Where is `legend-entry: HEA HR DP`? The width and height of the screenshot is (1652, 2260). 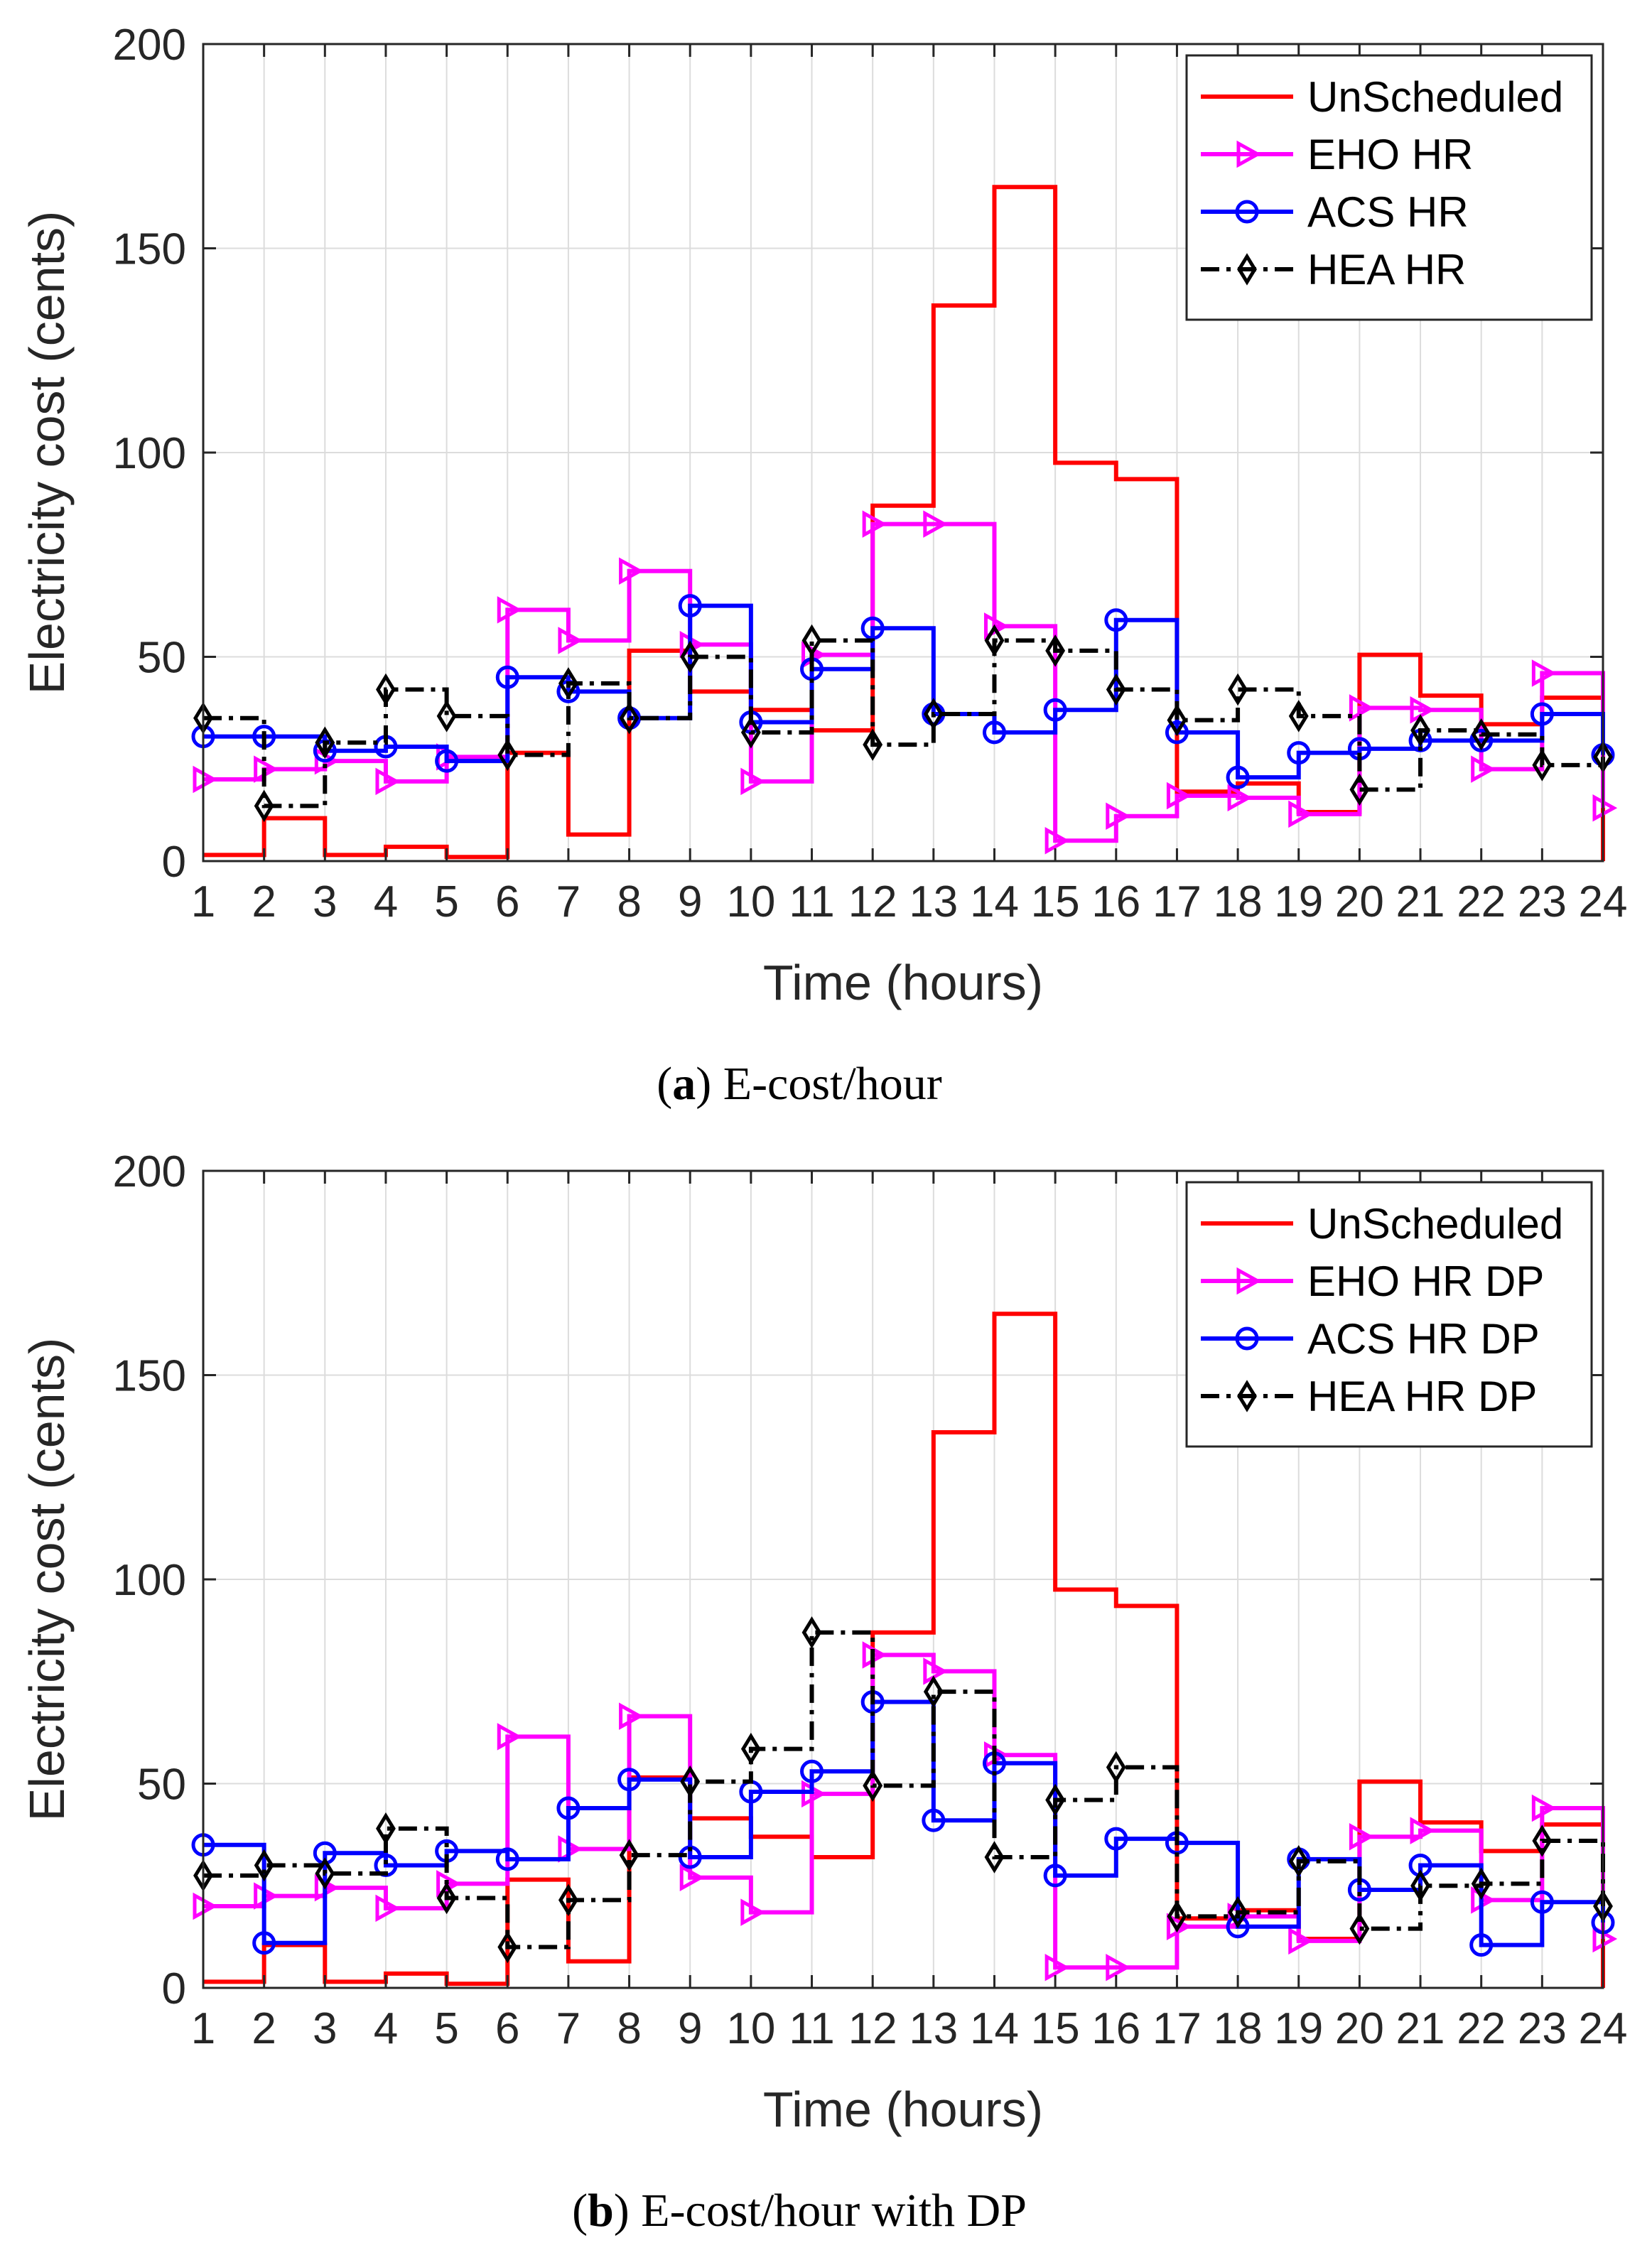 legend-entry: HEA HR DP is located at coordinates (1369, 1396).